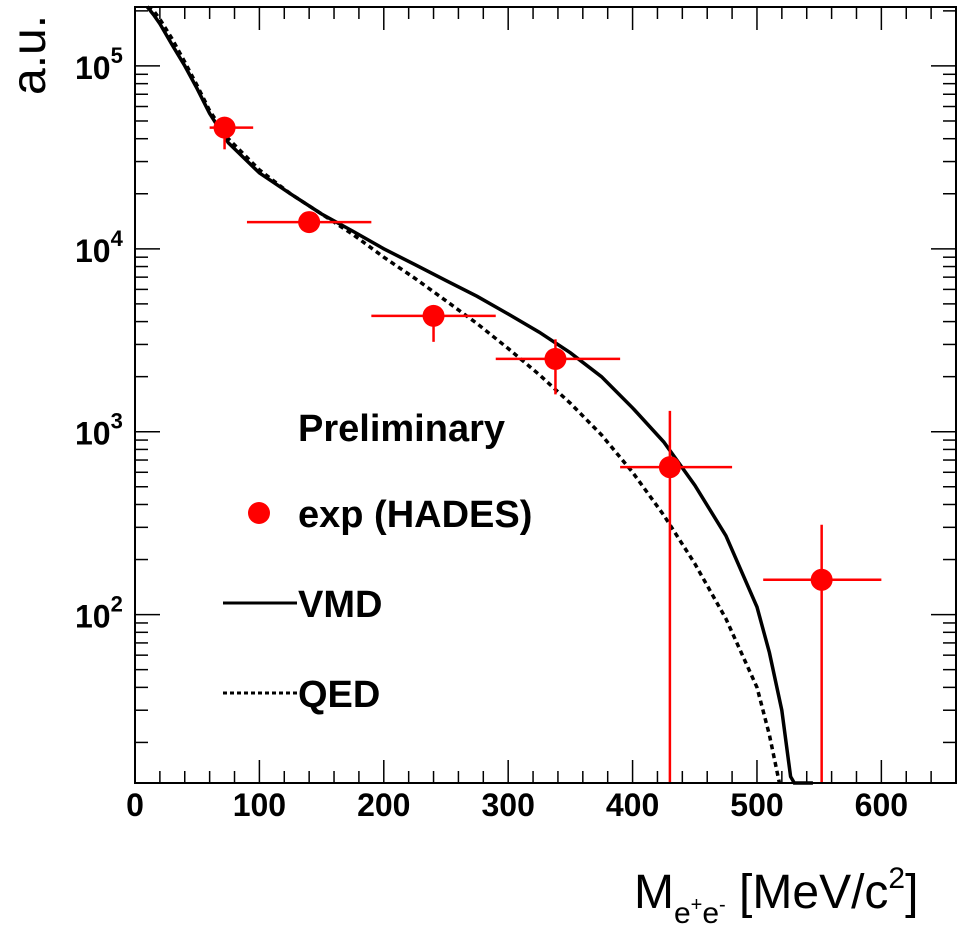  What do you see at coordinates (339, 695) in the screenshot?
I see `legend-label-qed: QED` at bounding box center [339, 695].